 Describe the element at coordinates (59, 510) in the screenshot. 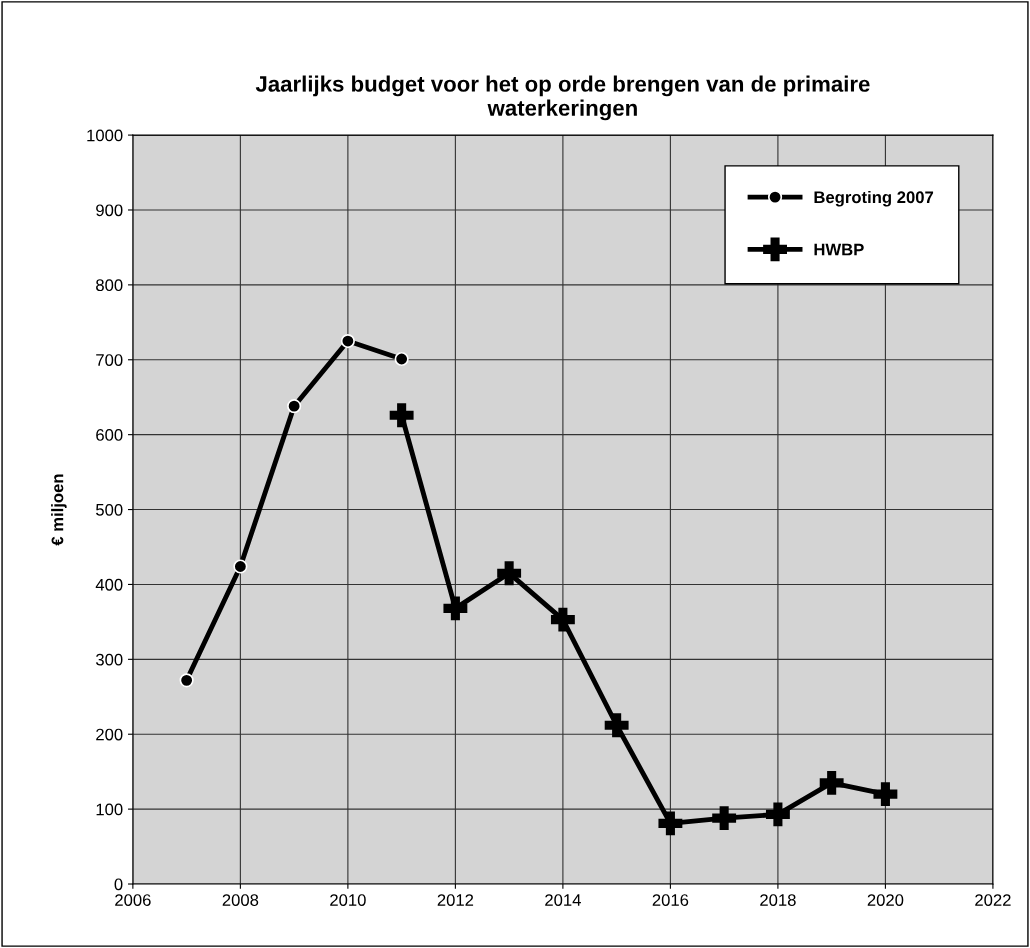

I see `y-axis-title: € miljoen` at that location.